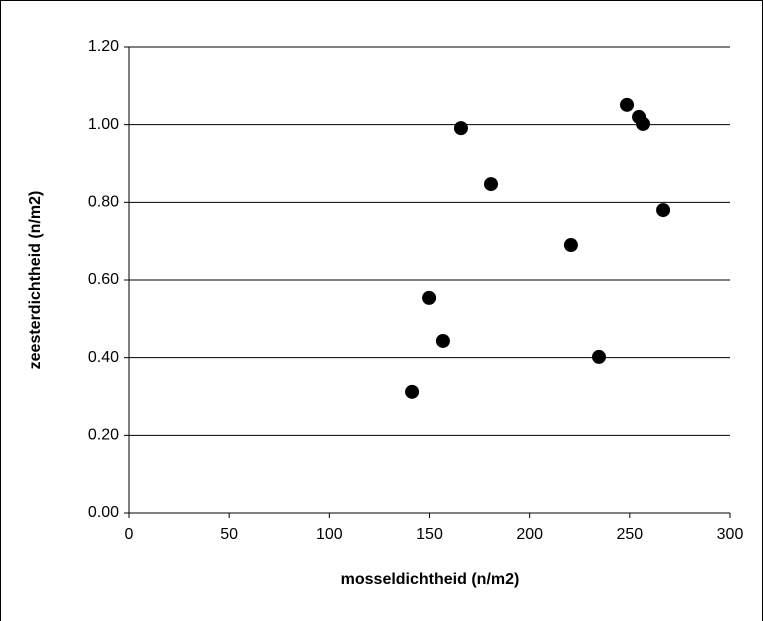 Image resolution: width=763 pixels, height=621 pixels. Describe the element at coordinates (329, 534) in the screenshot. I see `x-tick-label: 100` at that location.